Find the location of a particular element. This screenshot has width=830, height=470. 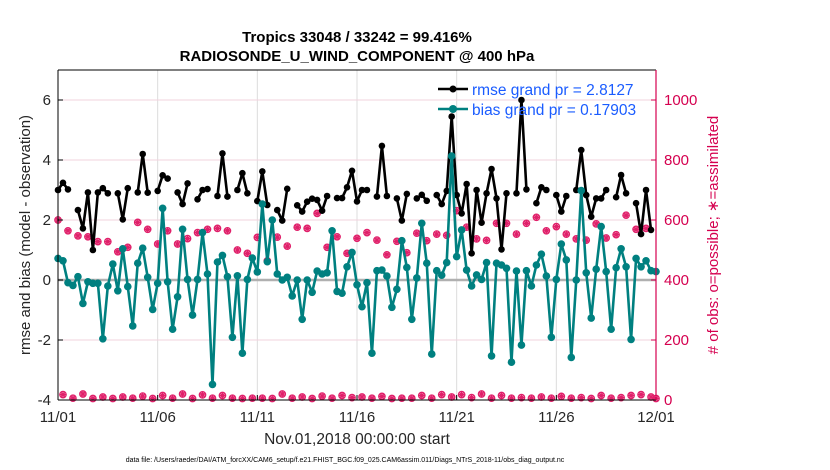

y-axis-label: rmse and bias (model - observation) is located at coordinates (25, 235).